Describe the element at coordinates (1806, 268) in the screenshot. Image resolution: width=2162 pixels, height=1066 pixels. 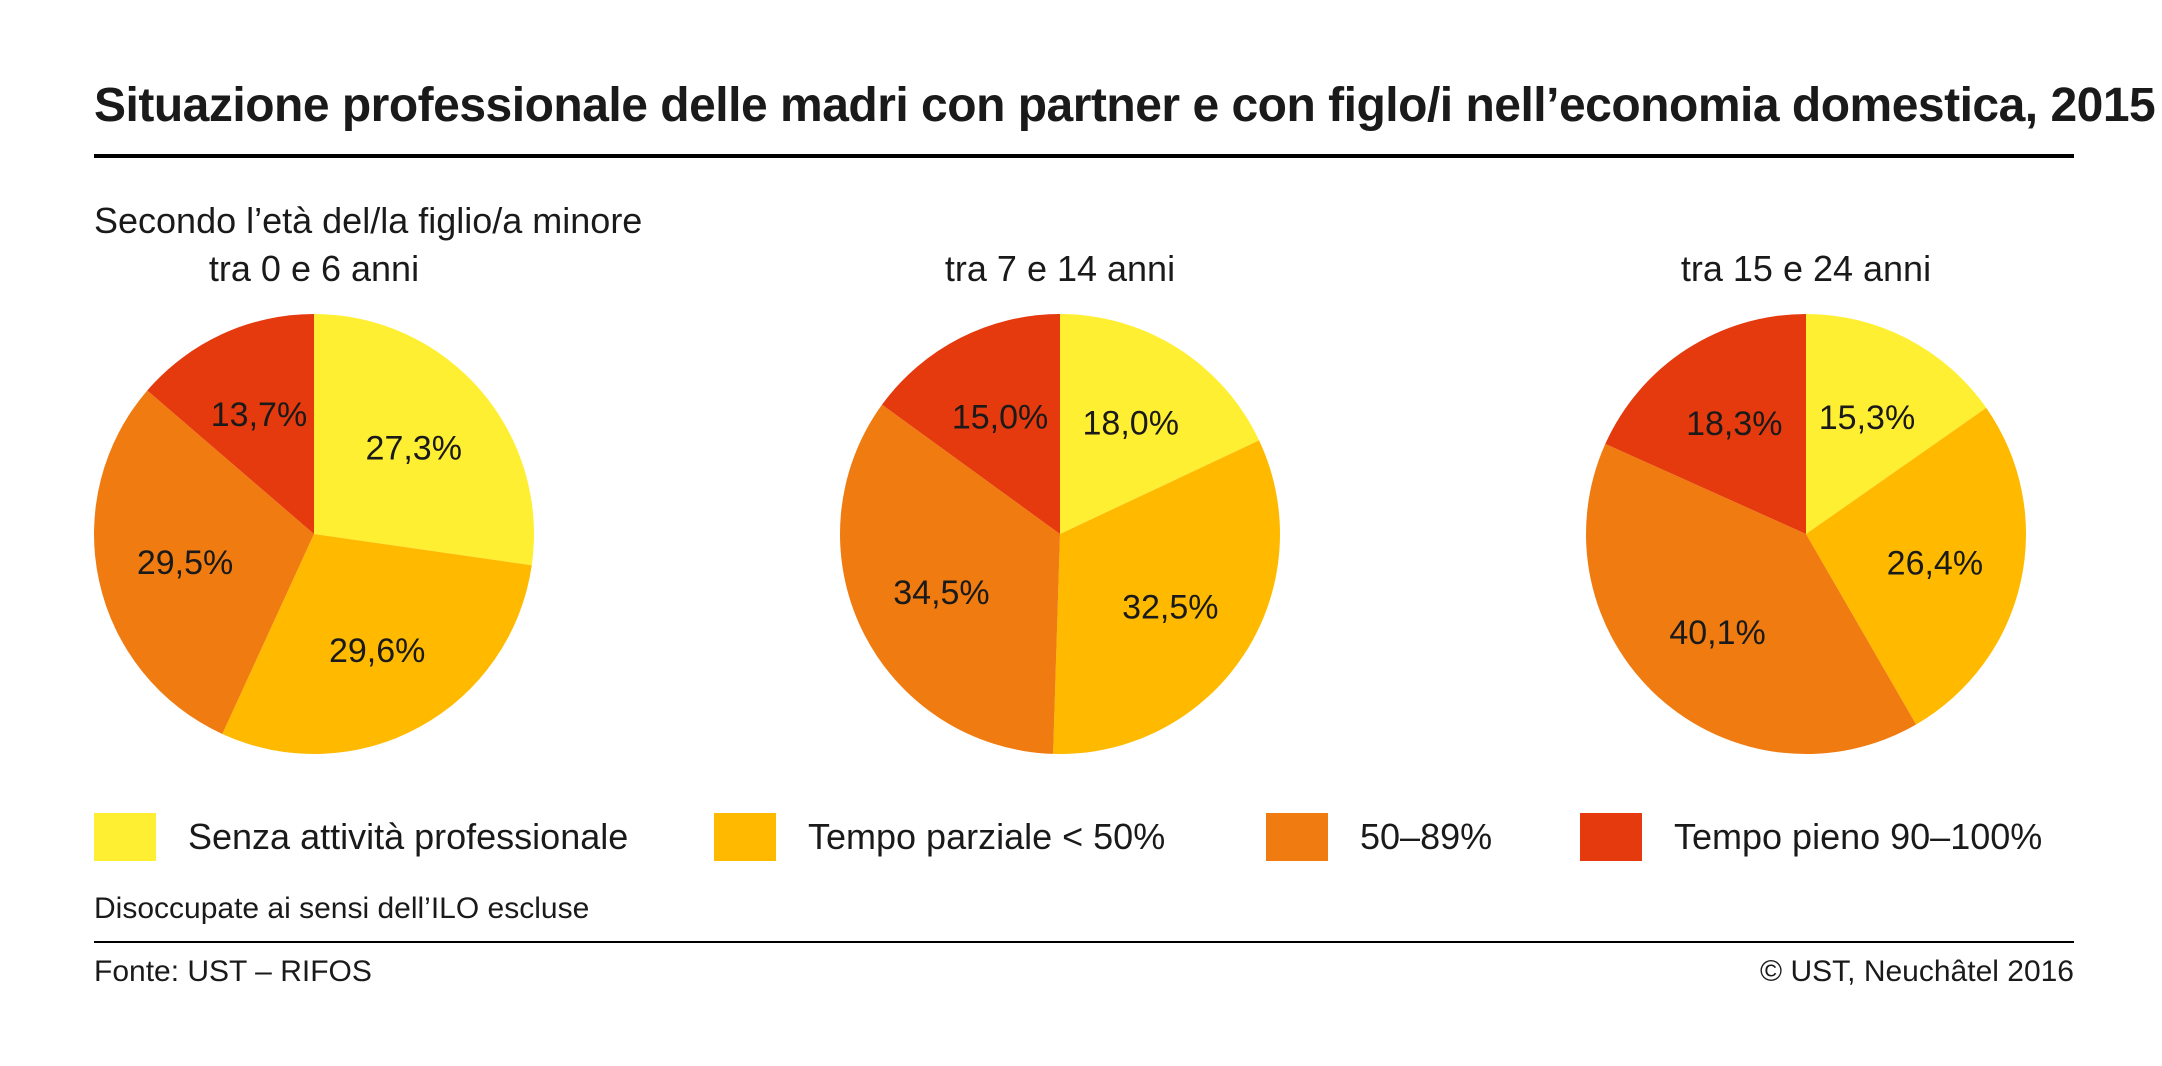
I see `pie-title-15-24: tra 15 e 24 anni` at that location.